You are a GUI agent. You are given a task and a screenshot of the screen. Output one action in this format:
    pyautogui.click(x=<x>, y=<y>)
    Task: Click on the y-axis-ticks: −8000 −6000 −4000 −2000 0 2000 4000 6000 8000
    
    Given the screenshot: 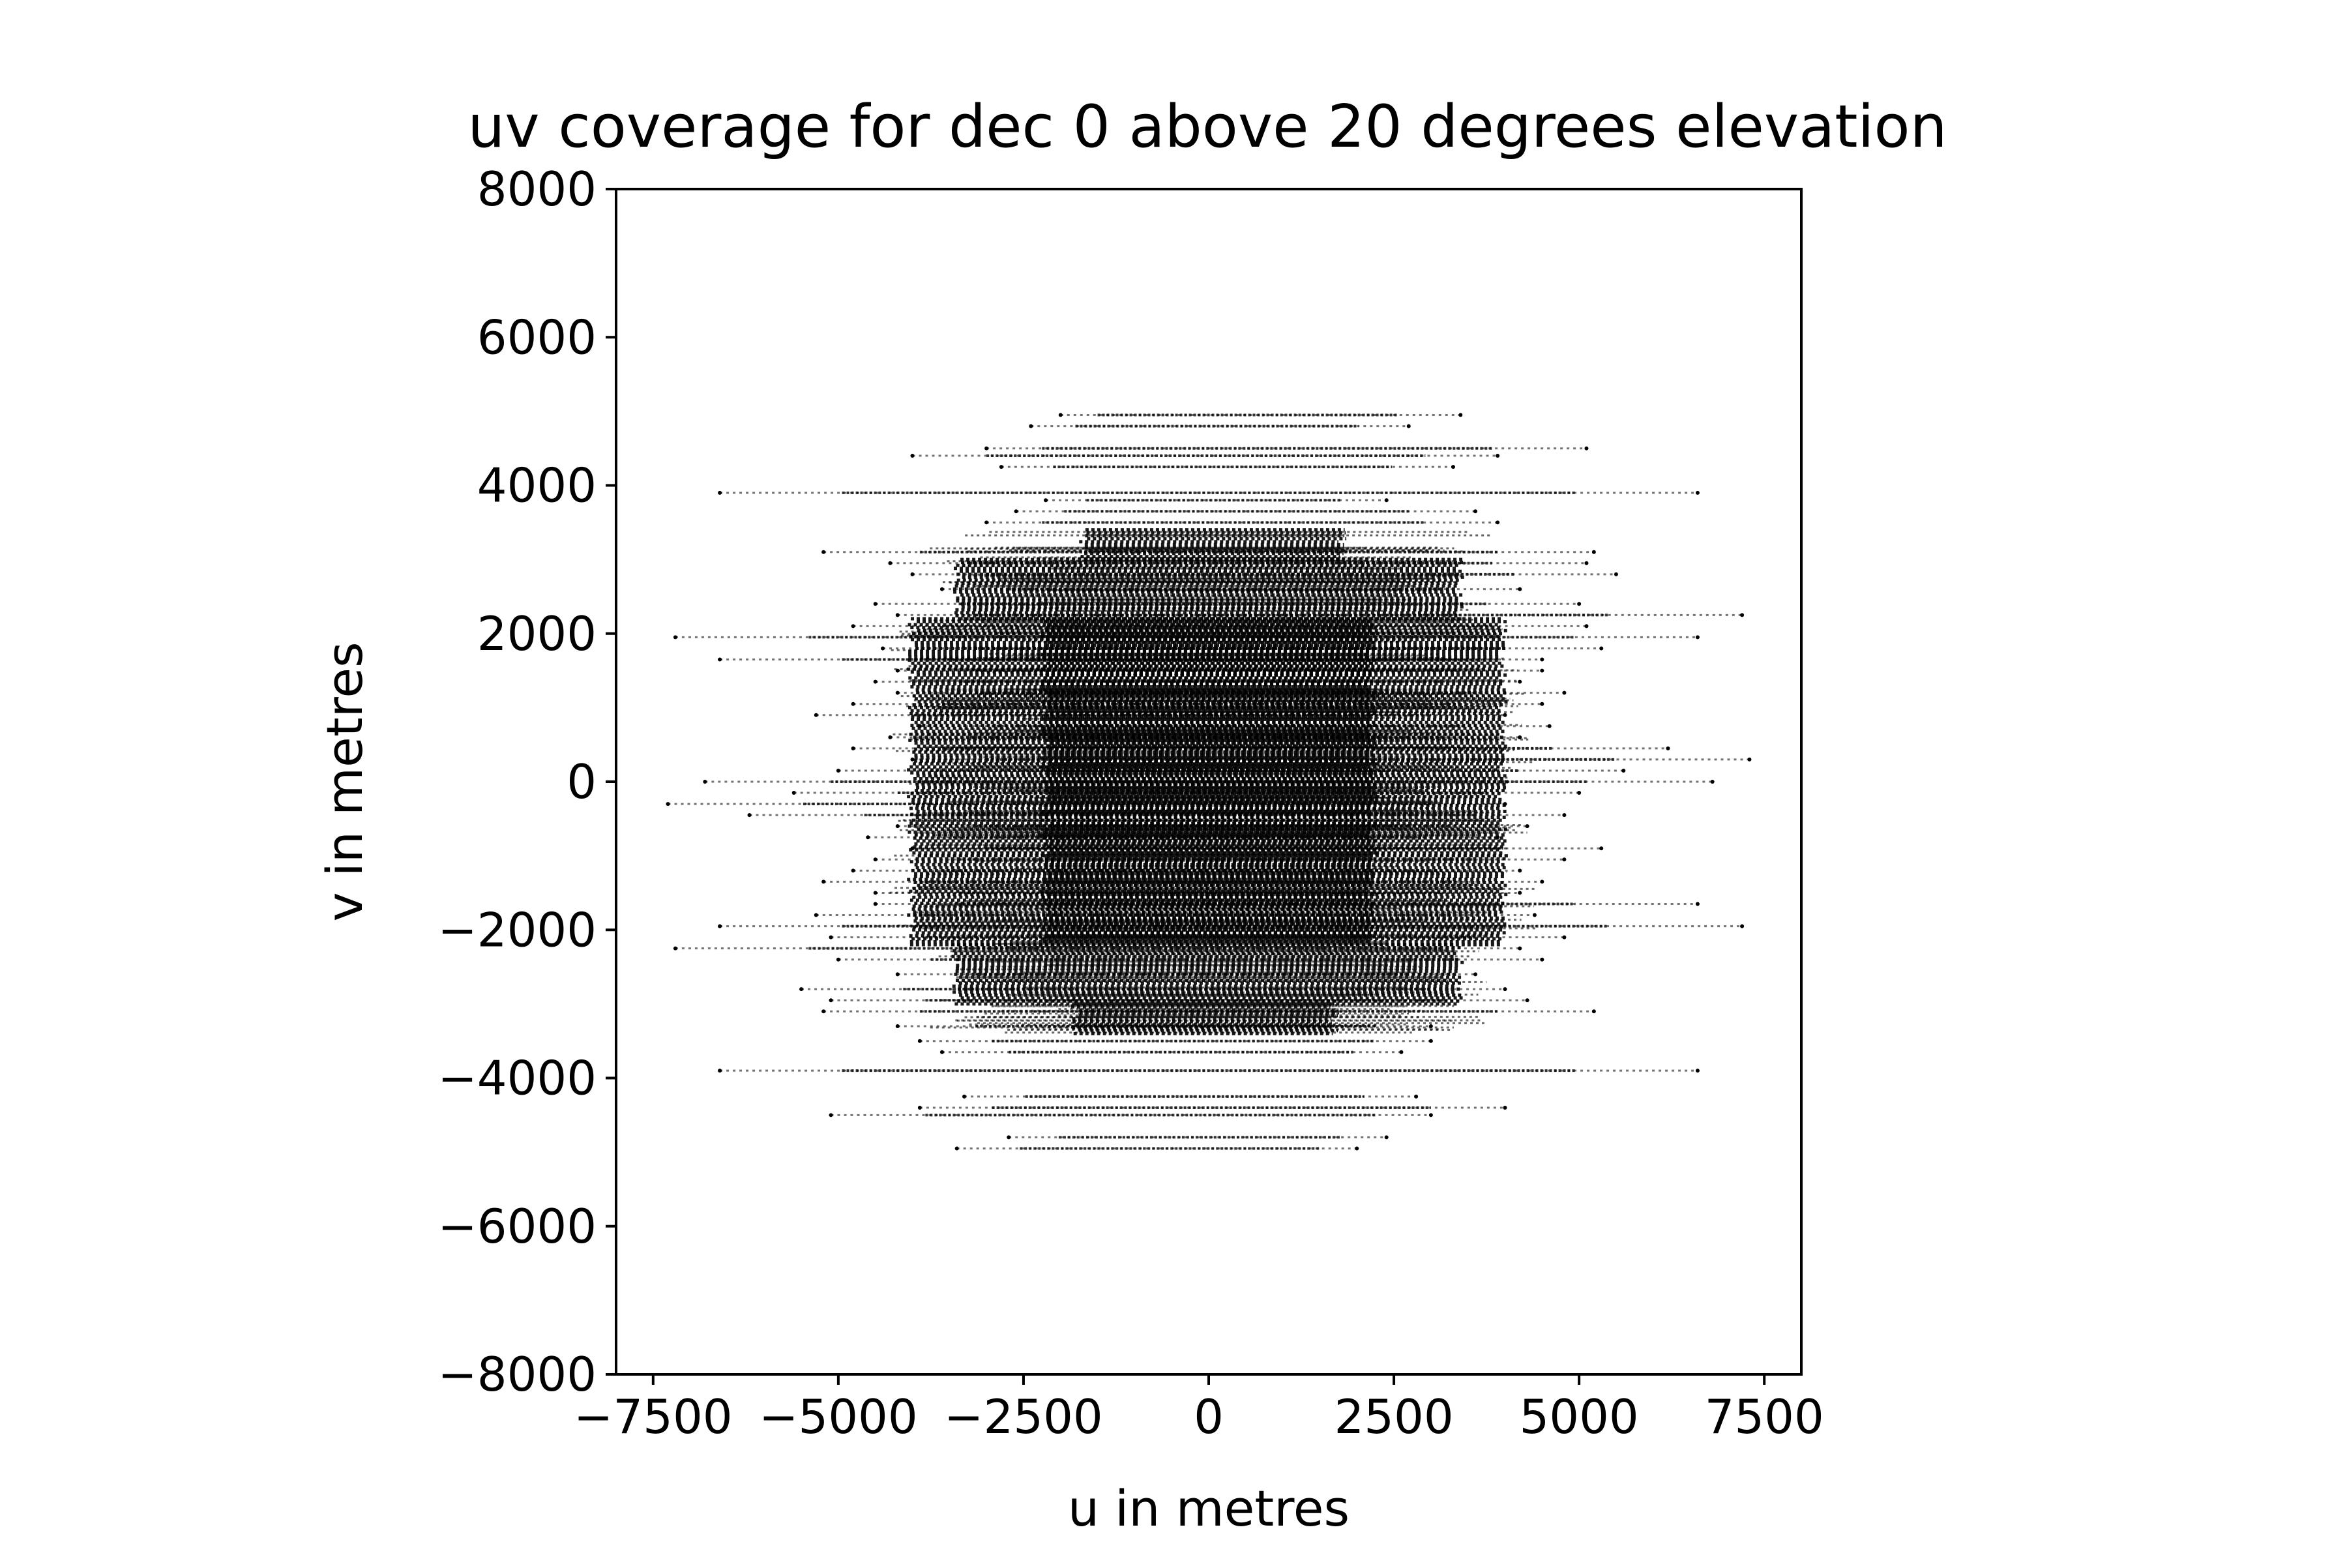 What is the action you would take?
    pyautogui.click(x=526, y=782)
    